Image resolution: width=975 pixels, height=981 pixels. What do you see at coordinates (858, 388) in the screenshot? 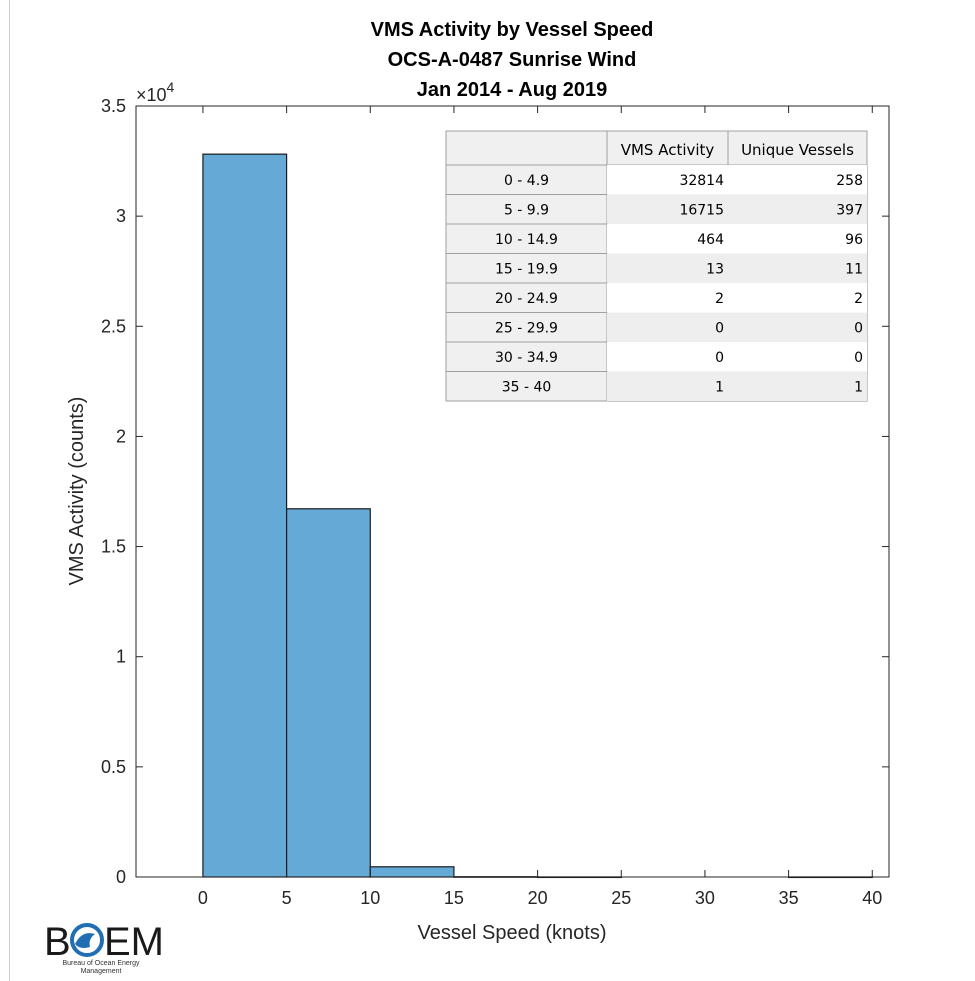
I see `table-unique-vessels-value: 1` at bounding box center [858, 388].